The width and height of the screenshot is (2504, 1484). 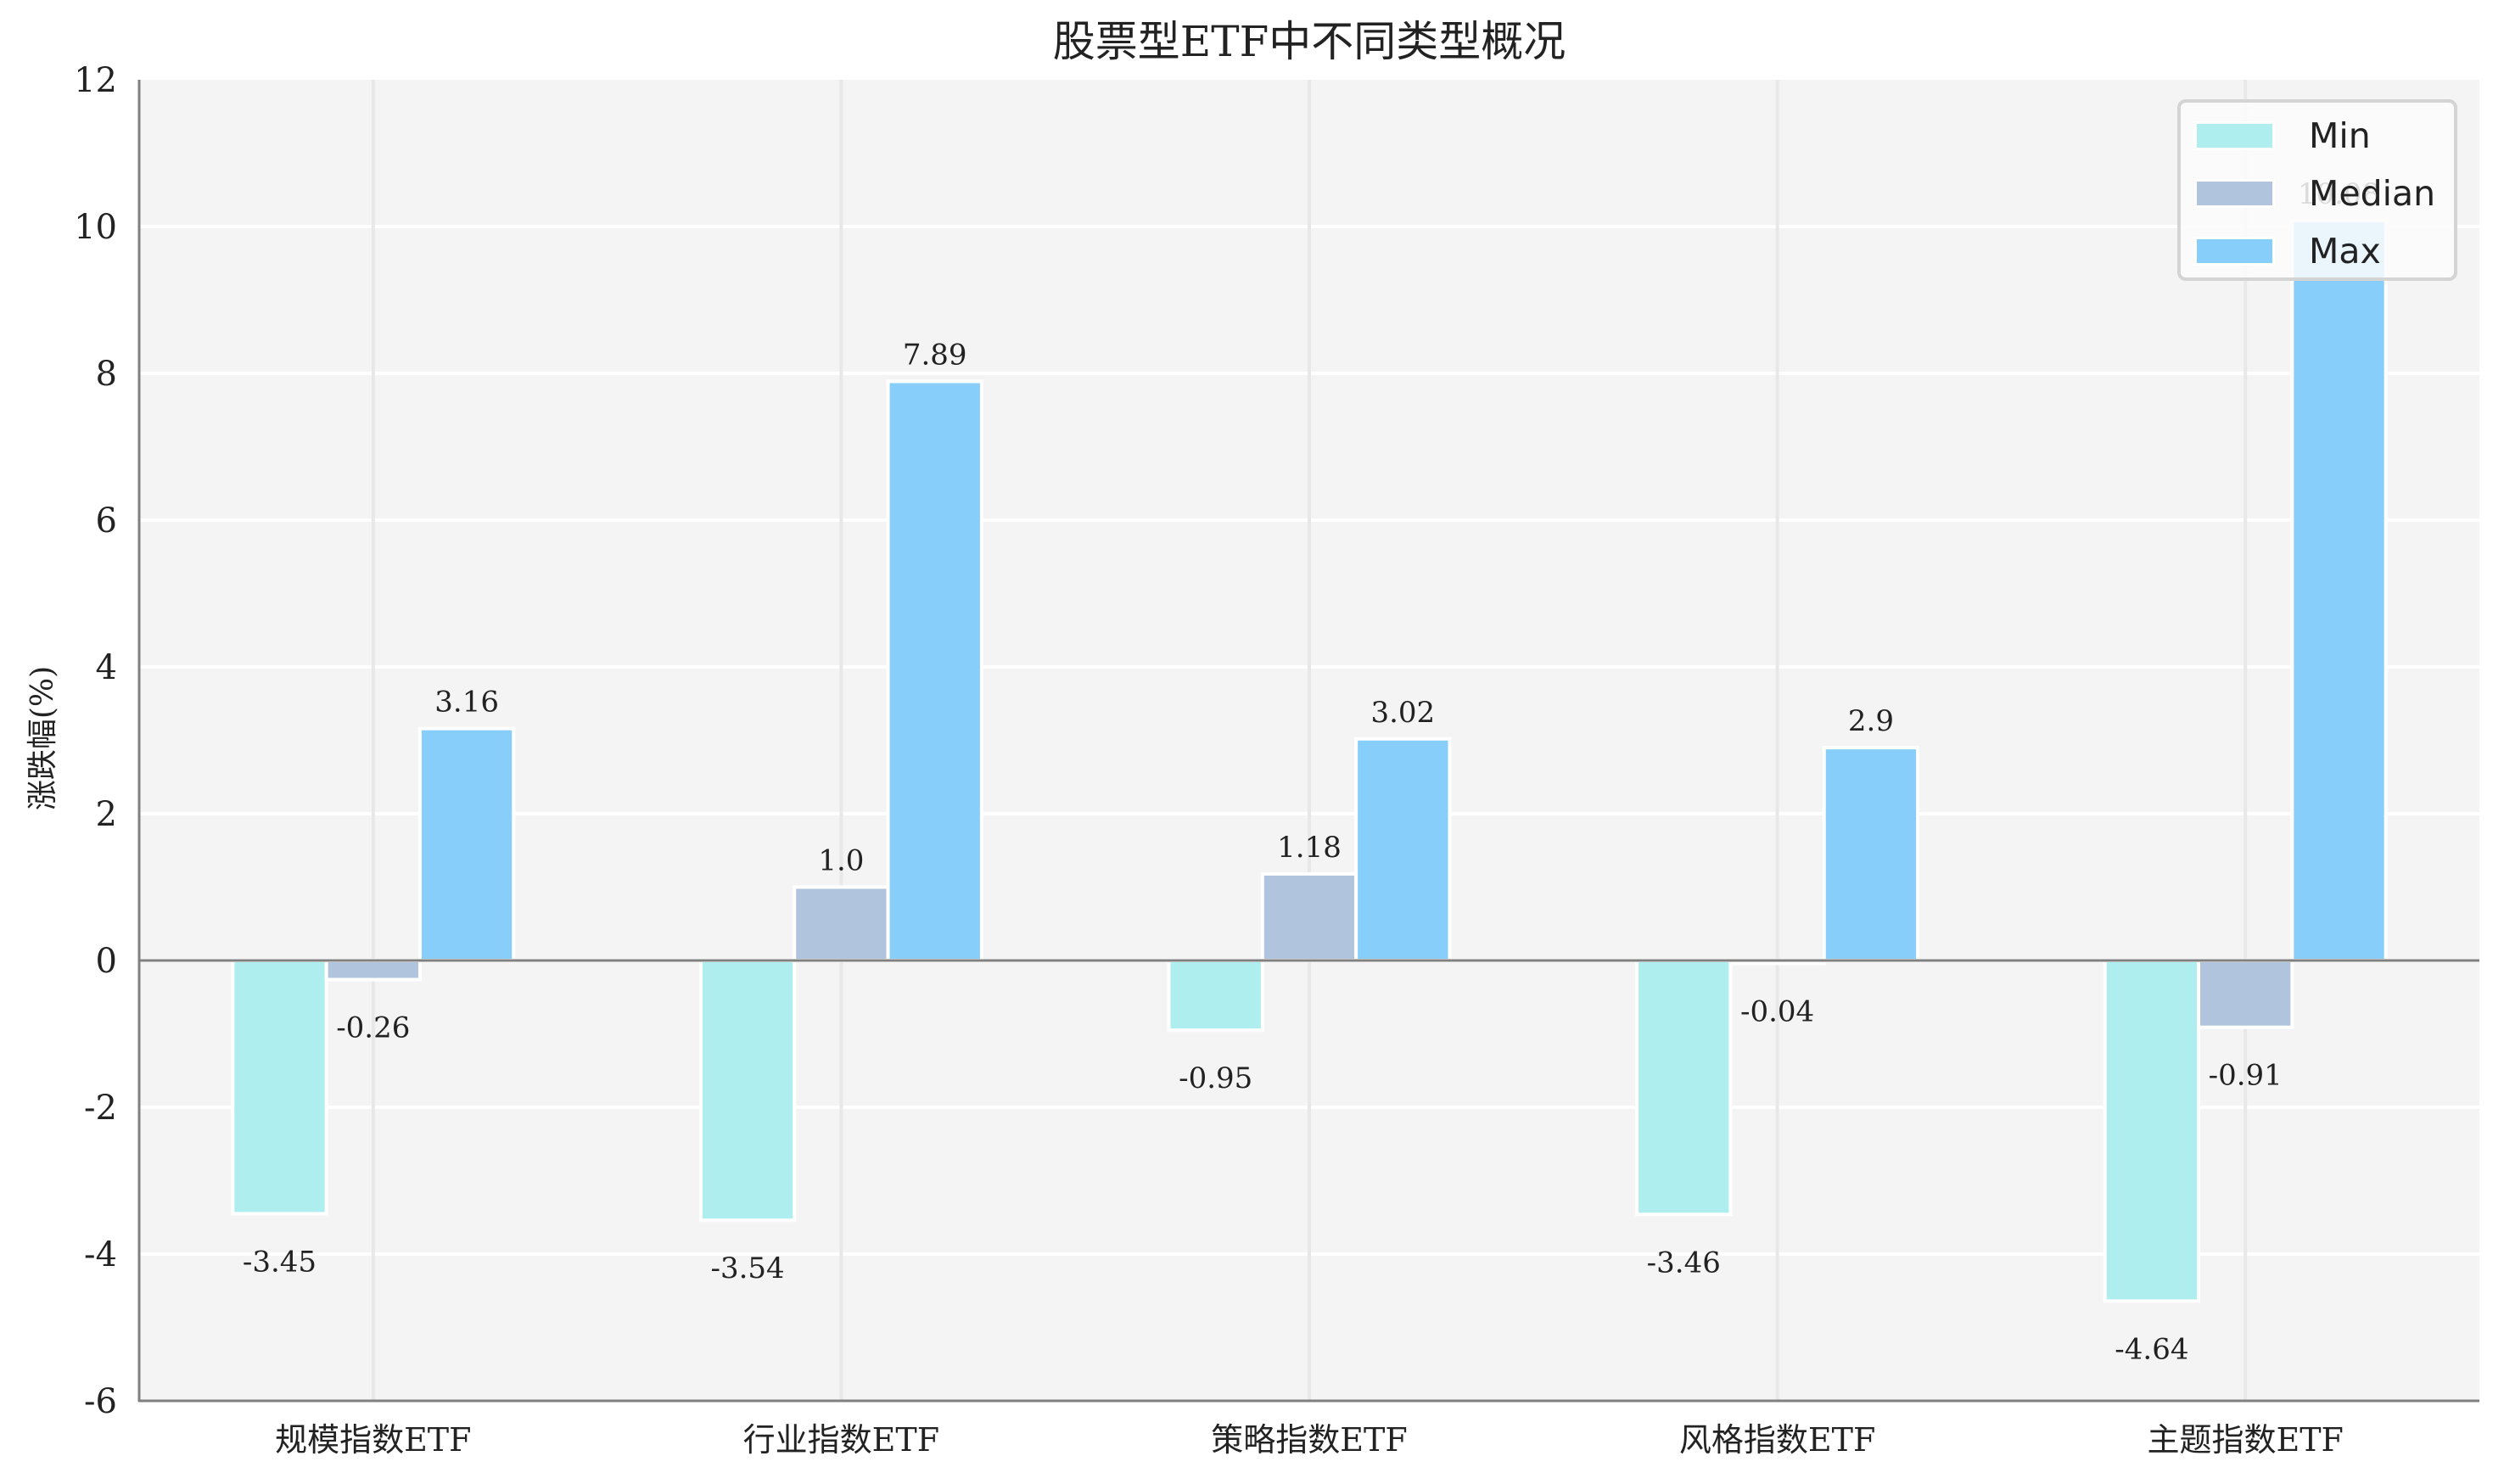 What do you see at coordinates (2282, 136) in the screenshot?
I see `legend-item-min: Min` at bounding box center [2282, 136].